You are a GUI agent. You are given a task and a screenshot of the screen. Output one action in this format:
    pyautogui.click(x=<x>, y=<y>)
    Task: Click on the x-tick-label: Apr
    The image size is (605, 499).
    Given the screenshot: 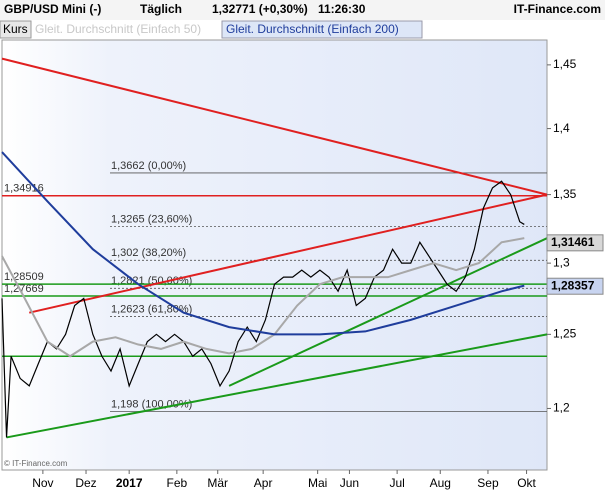 What is the action you would take?
    pyautogui.click(x=263, y=483)
    